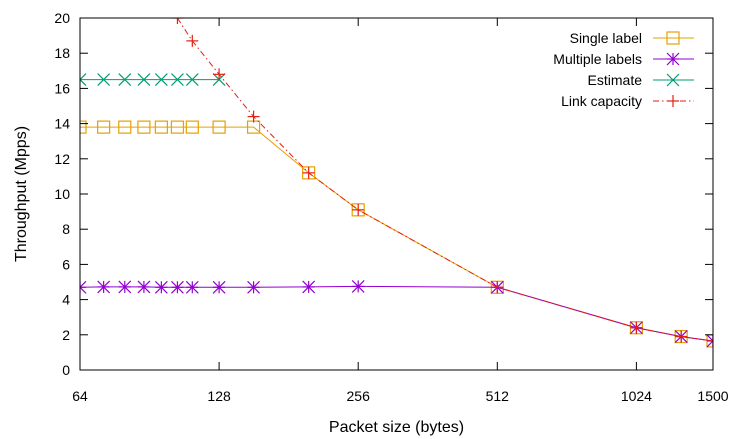 This screenshot has width=732, height=439. I want to click on y-tick-label: 0, so click(66, 370).